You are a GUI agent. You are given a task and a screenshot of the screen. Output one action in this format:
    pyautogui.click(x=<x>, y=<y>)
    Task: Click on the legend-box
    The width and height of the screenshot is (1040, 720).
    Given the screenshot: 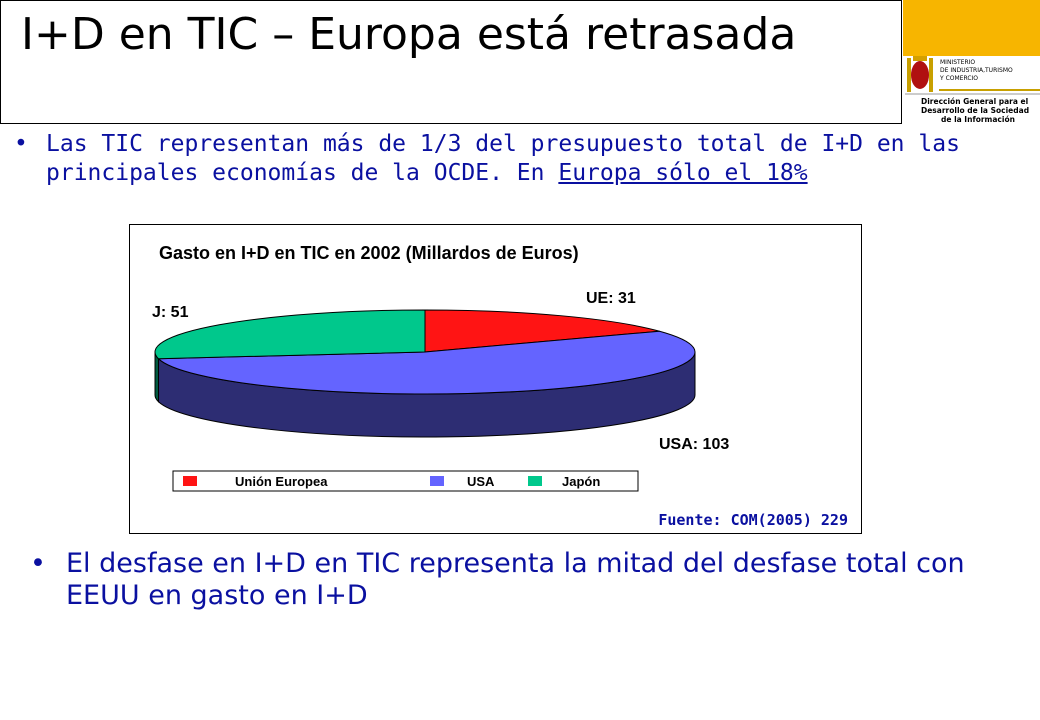 What is the action you would take?
    pyautogui.click(x=405, y=481)
    